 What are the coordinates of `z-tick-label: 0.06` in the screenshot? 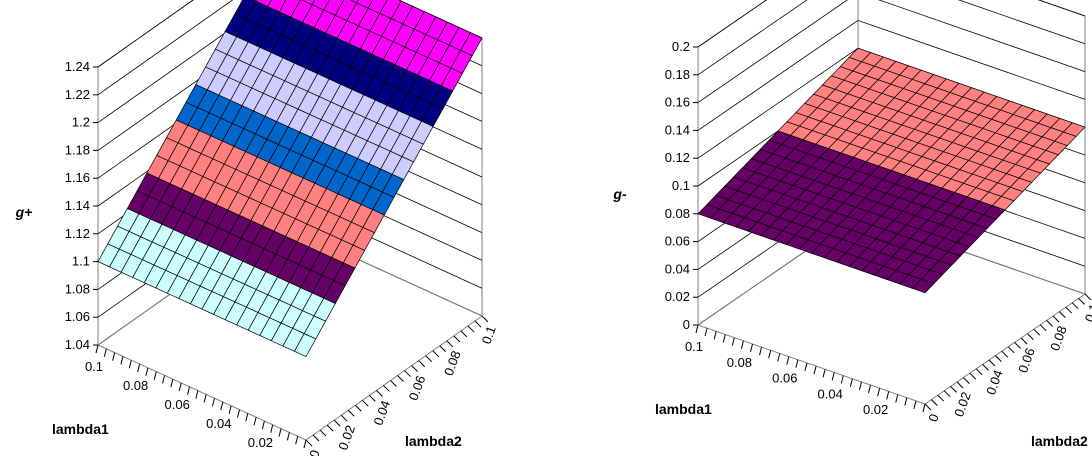 It's located at (677, 241).